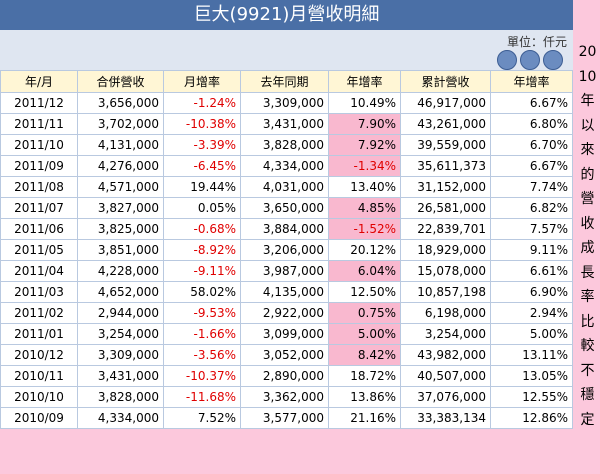 This screenshot has width=600, height=474. I want to click on table-cell: 2011/10, so click(39, 145).